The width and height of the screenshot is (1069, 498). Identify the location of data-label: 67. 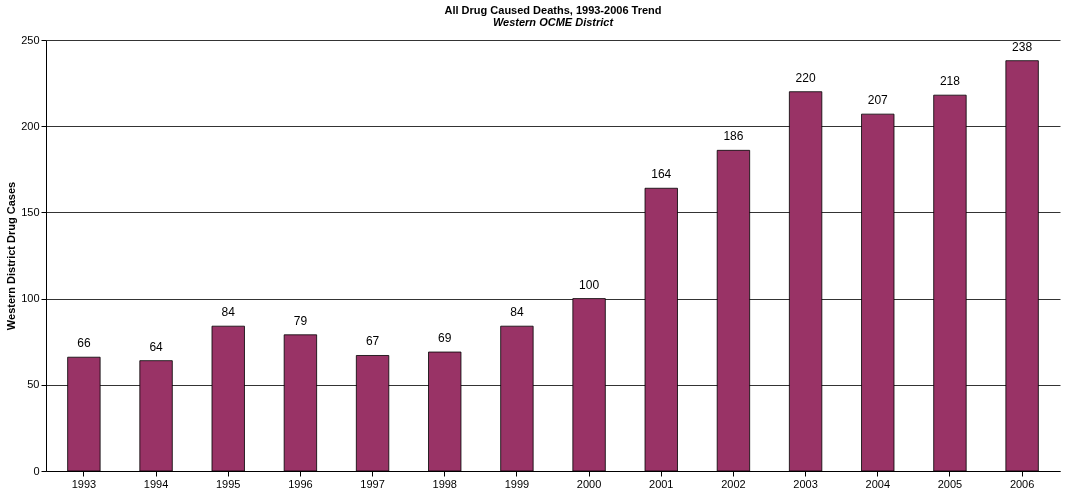
(372, 341).